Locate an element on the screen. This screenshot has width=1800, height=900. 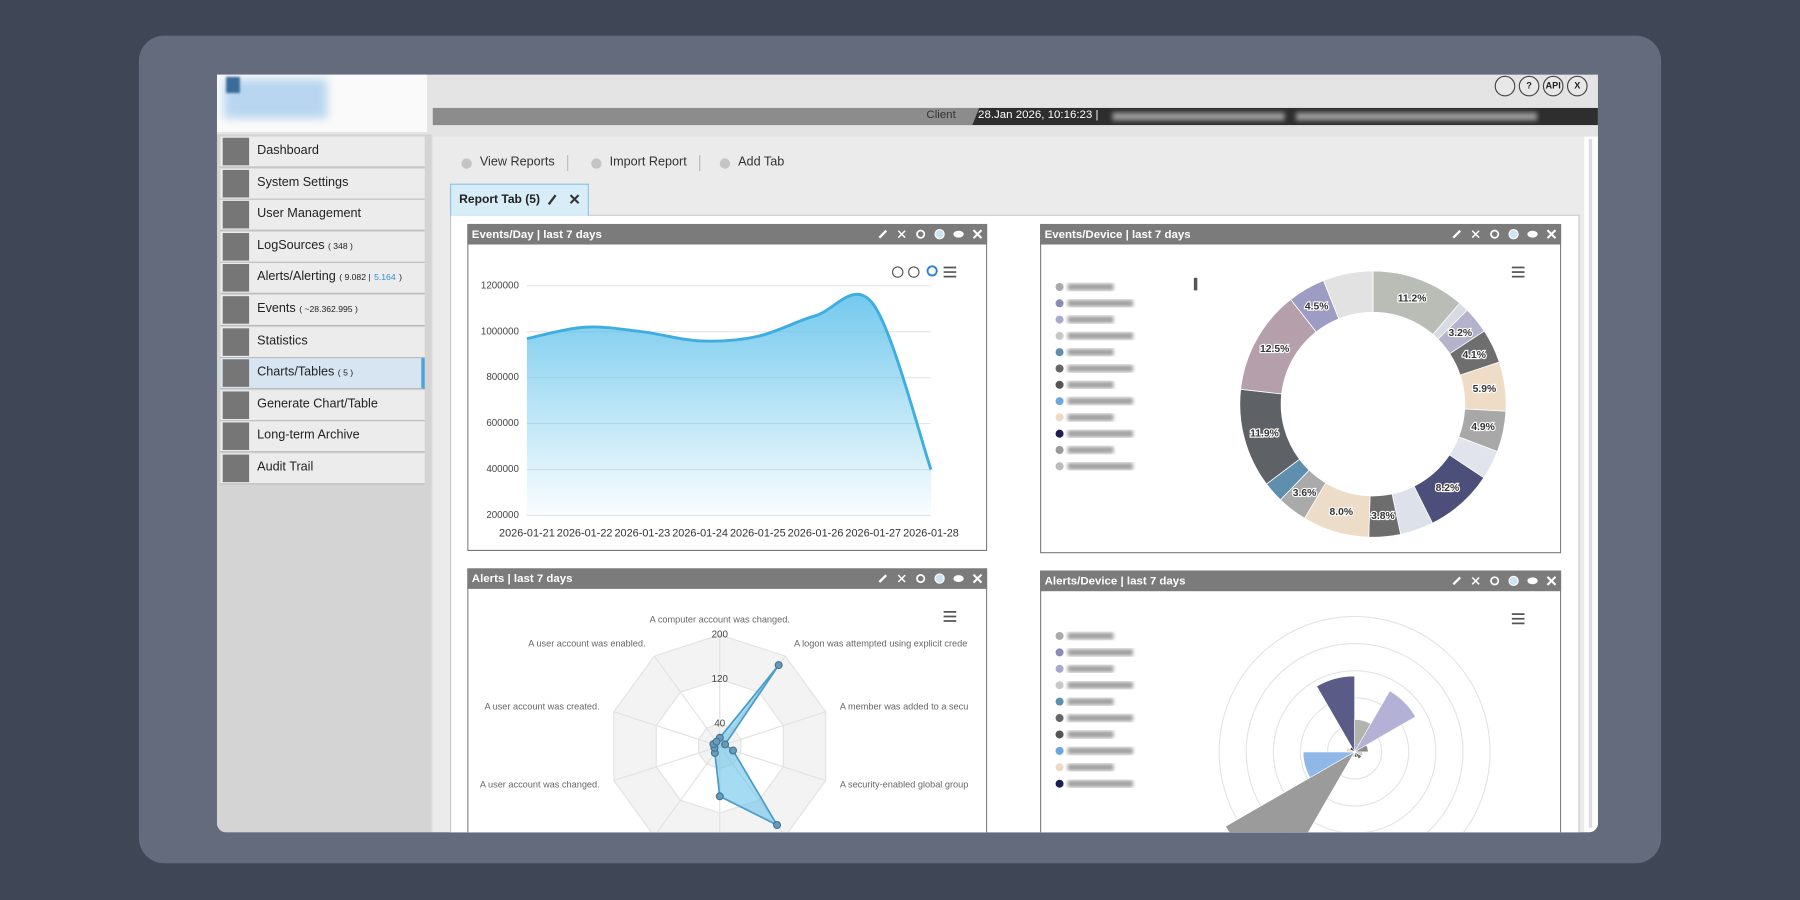
menu-text: Audit Trail is located at coordinates (285, 467).